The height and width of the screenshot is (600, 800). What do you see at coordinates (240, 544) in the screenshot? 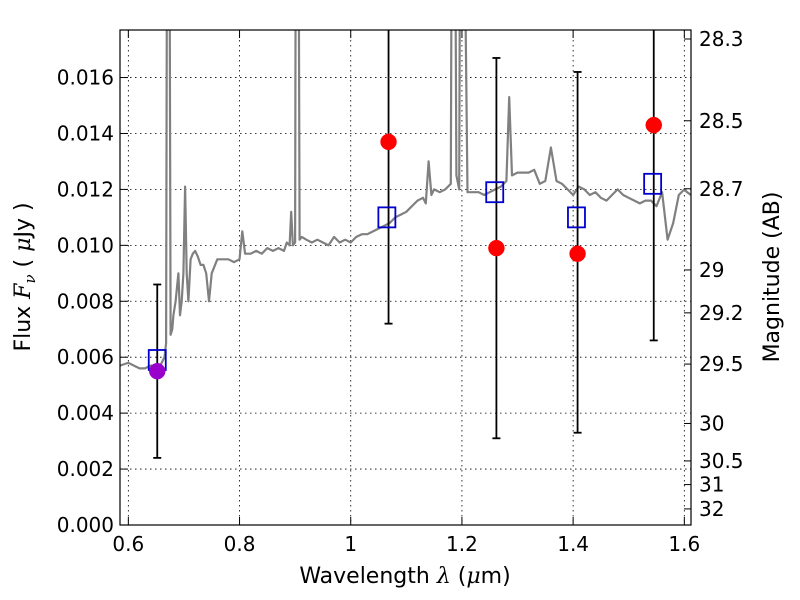
I see `x-tick-label: 0.8` at bounding box center [240, 544].